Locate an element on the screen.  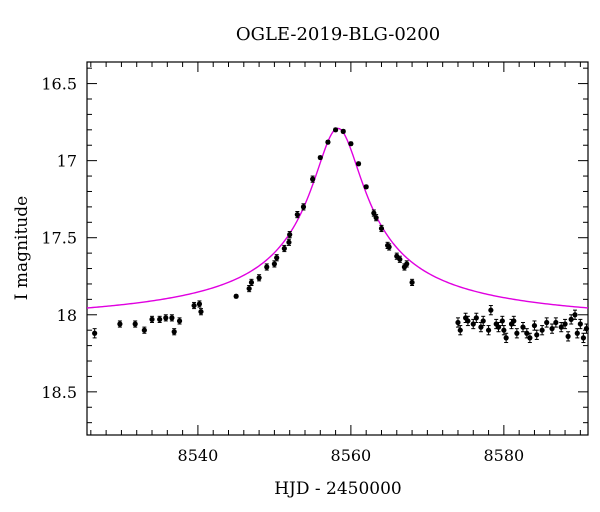
x-tick-label: 8580 is located at coordinates (504, 455).